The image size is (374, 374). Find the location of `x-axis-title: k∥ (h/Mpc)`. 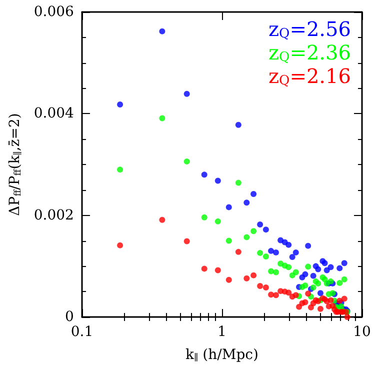

x-axis-title: k∥ (h/Mpc) is located at coordinates (222, 355).